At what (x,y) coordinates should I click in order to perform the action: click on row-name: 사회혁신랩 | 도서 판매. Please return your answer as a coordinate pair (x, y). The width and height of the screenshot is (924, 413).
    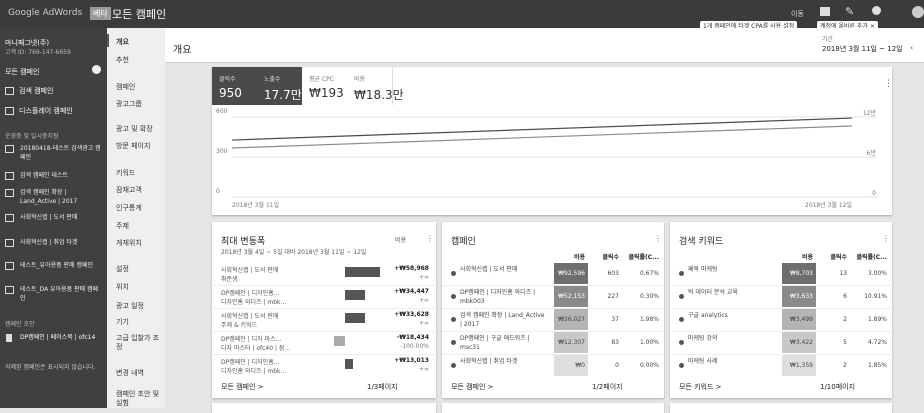
    Looking at the image, I should click on (489, 269).